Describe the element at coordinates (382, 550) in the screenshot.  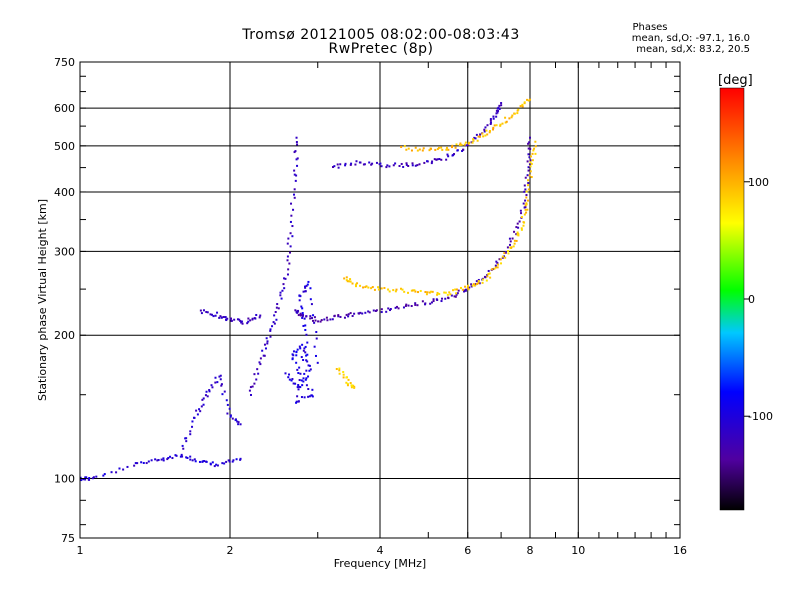
I see `x-tick-labels: 1 2 4 6 8 10 16` at that location.